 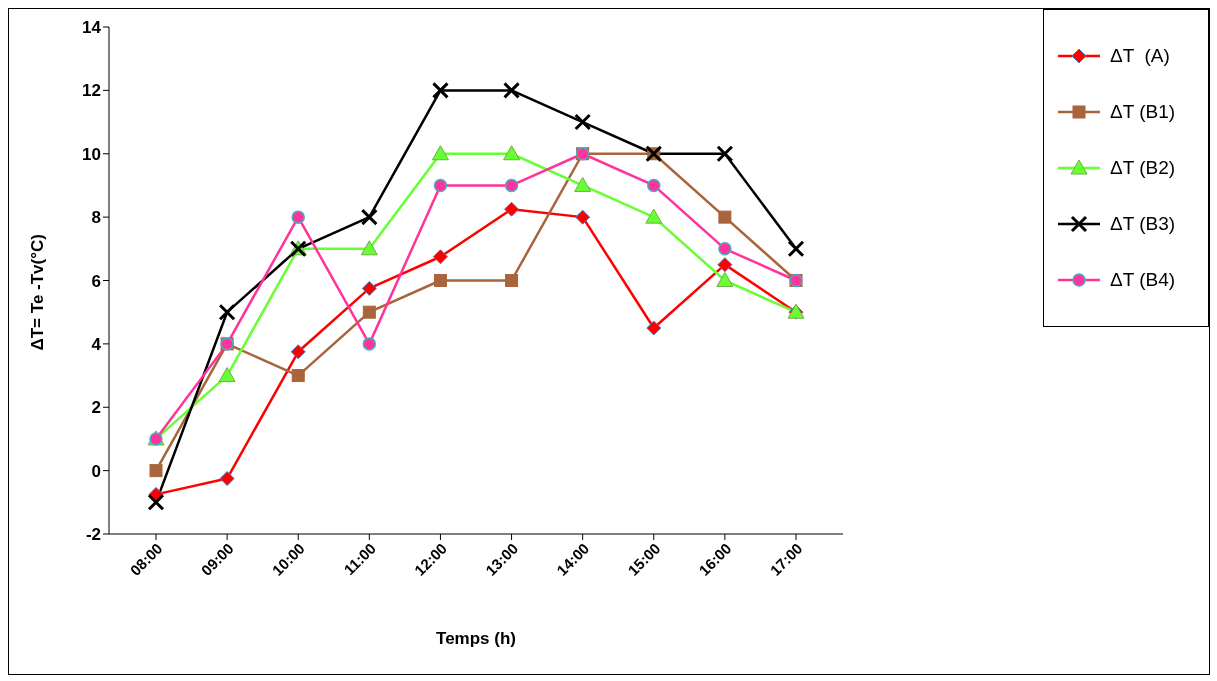 What do you see at coordinates (96, 218) in the screenshot?
I see `y-tick-label: 8` at bounding box center [96, 218].